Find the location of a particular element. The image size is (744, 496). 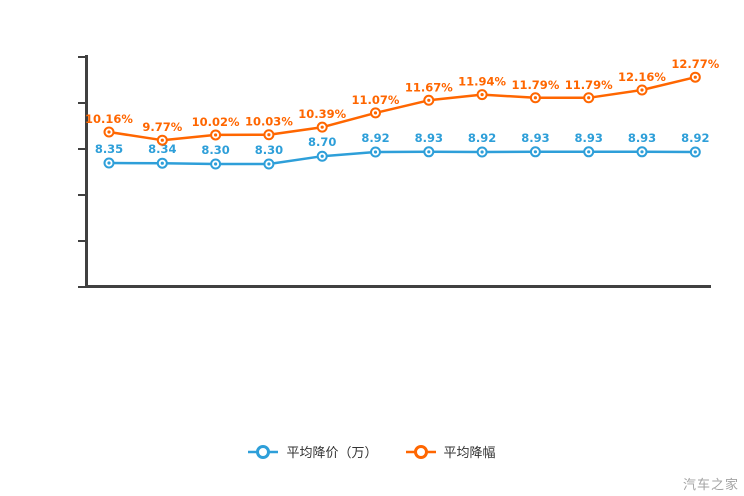

data-point-label: 9.77% is located at coordinates (162, 127).